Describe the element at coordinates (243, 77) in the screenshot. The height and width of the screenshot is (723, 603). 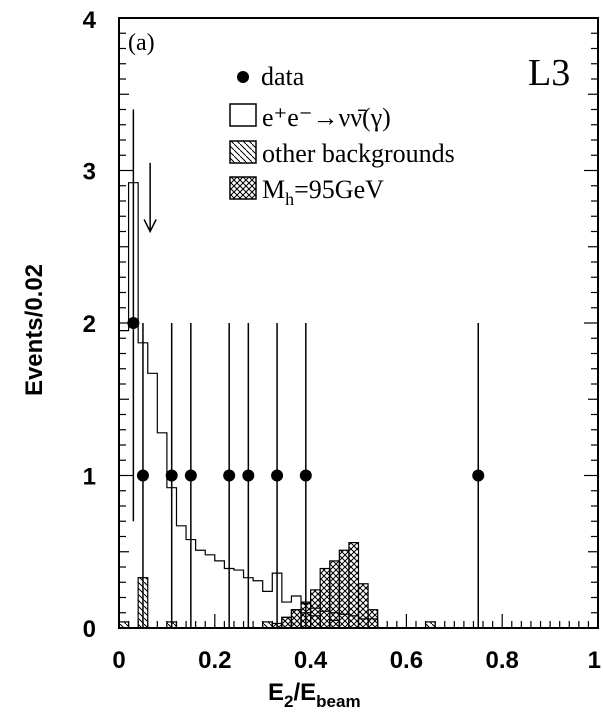
I see `legend-data-marker` at that location.